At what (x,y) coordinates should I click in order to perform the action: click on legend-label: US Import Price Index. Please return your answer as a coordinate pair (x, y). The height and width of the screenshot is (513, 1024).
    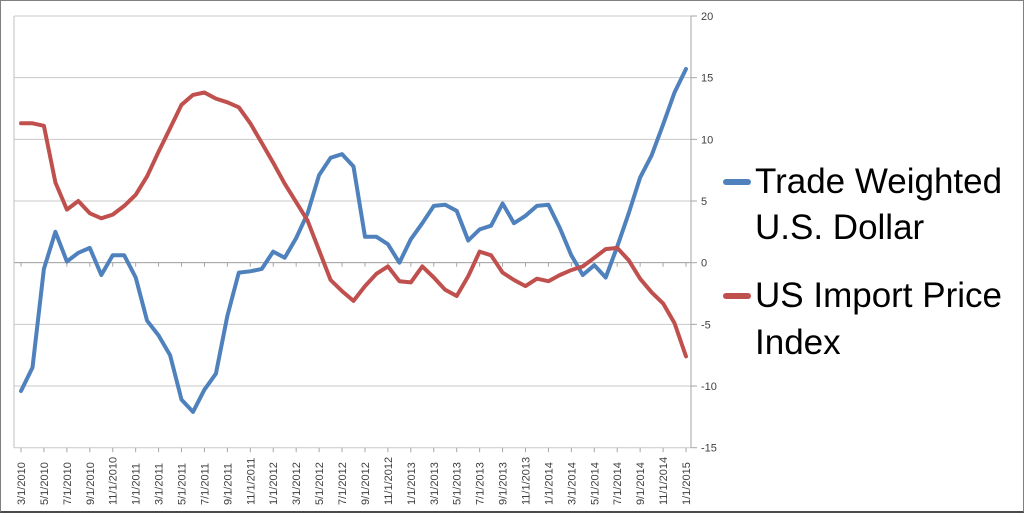
    Looking at the image, I should click on (878, 319).